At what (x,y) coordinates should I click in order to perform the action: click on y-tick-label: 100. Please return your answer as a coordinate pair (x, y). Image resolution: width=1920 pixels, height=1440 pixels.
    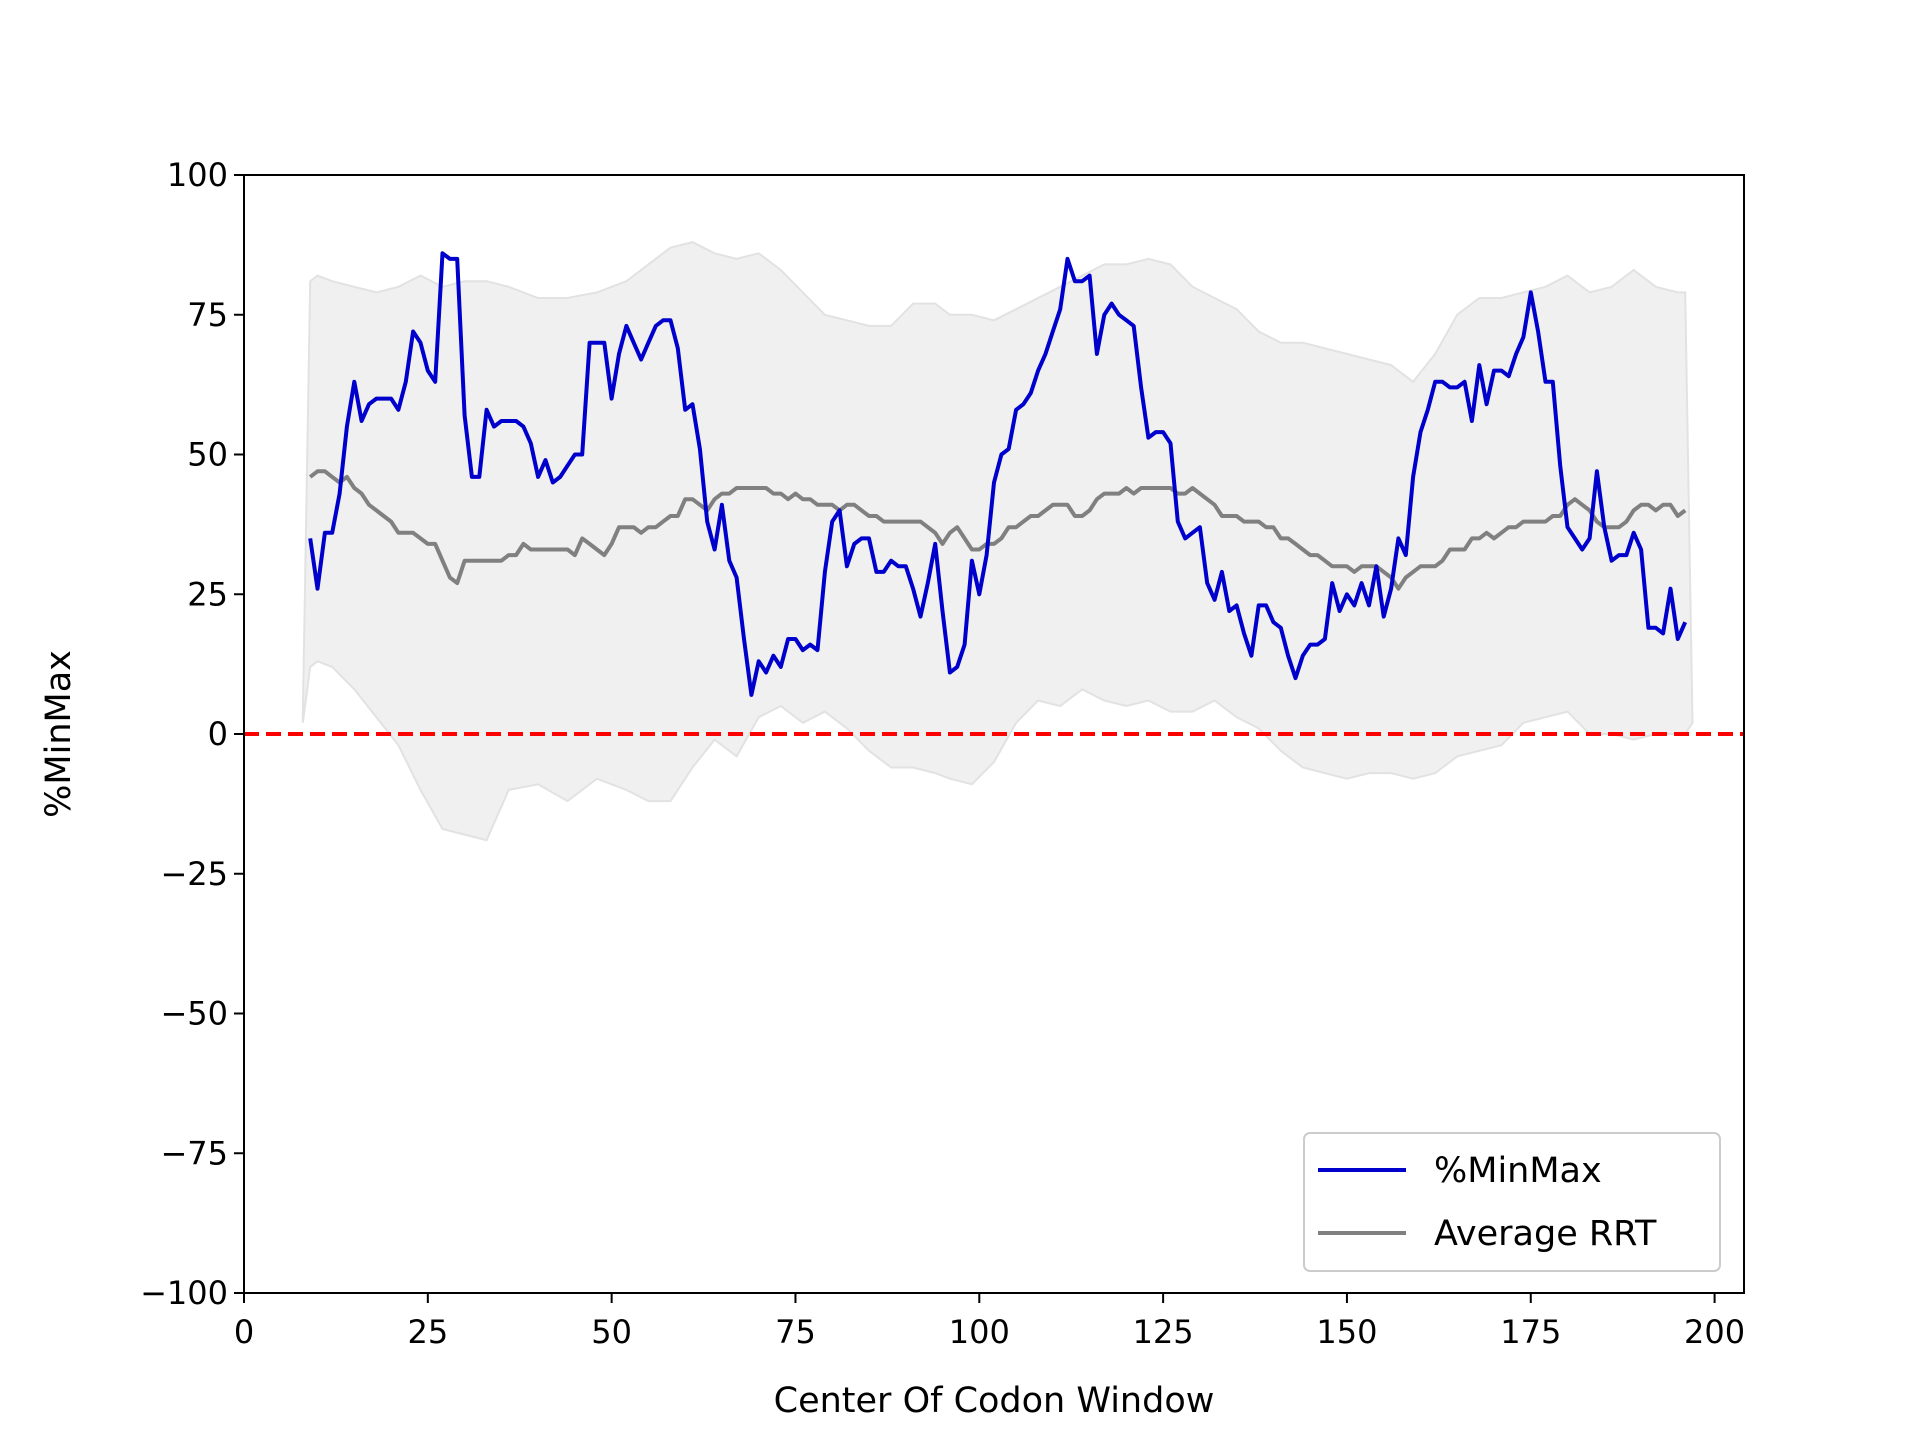
    Looking at the image, I should click on (197, 175).